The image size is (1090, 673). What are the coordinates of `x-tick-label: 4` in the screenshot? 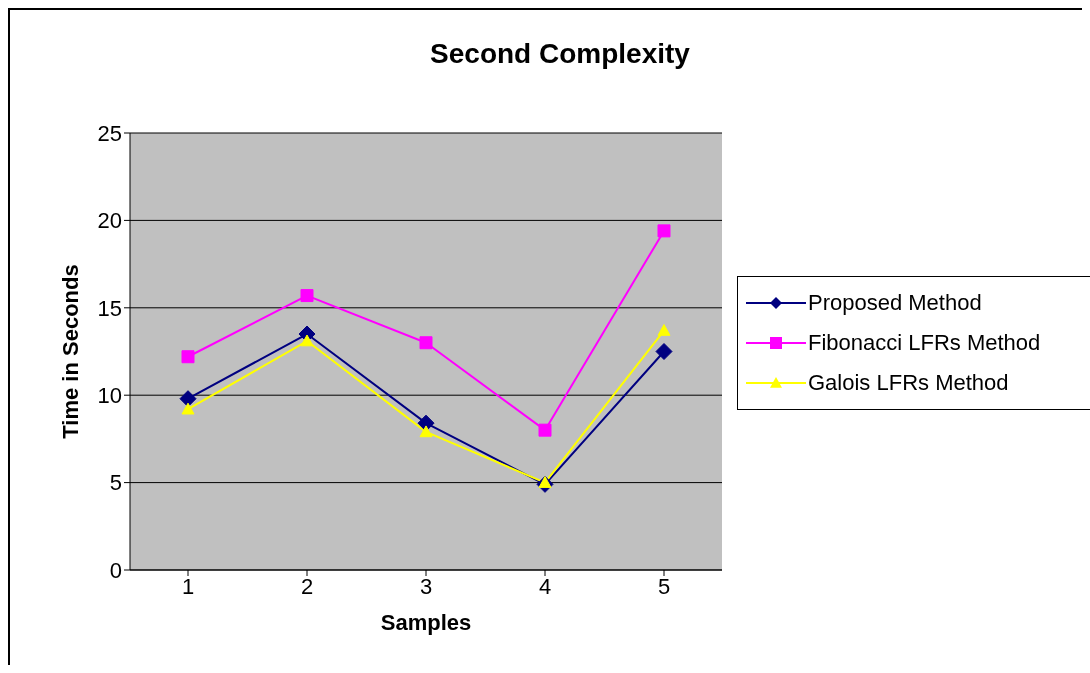 It's located at (545, 586).